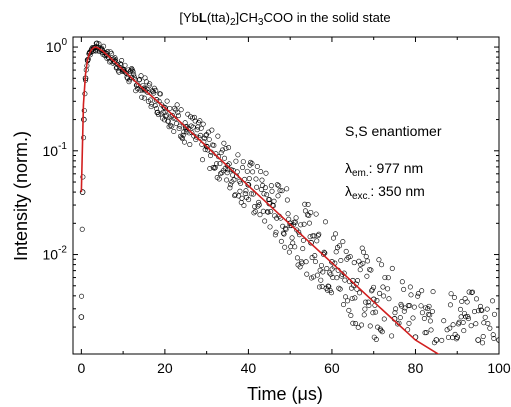 The width and height of the screenshot is (511, 407). What do you see at coordinates (165, 368) in the screenshot?
I see `x-tick-label: 20` at bounding box center [165, 368].